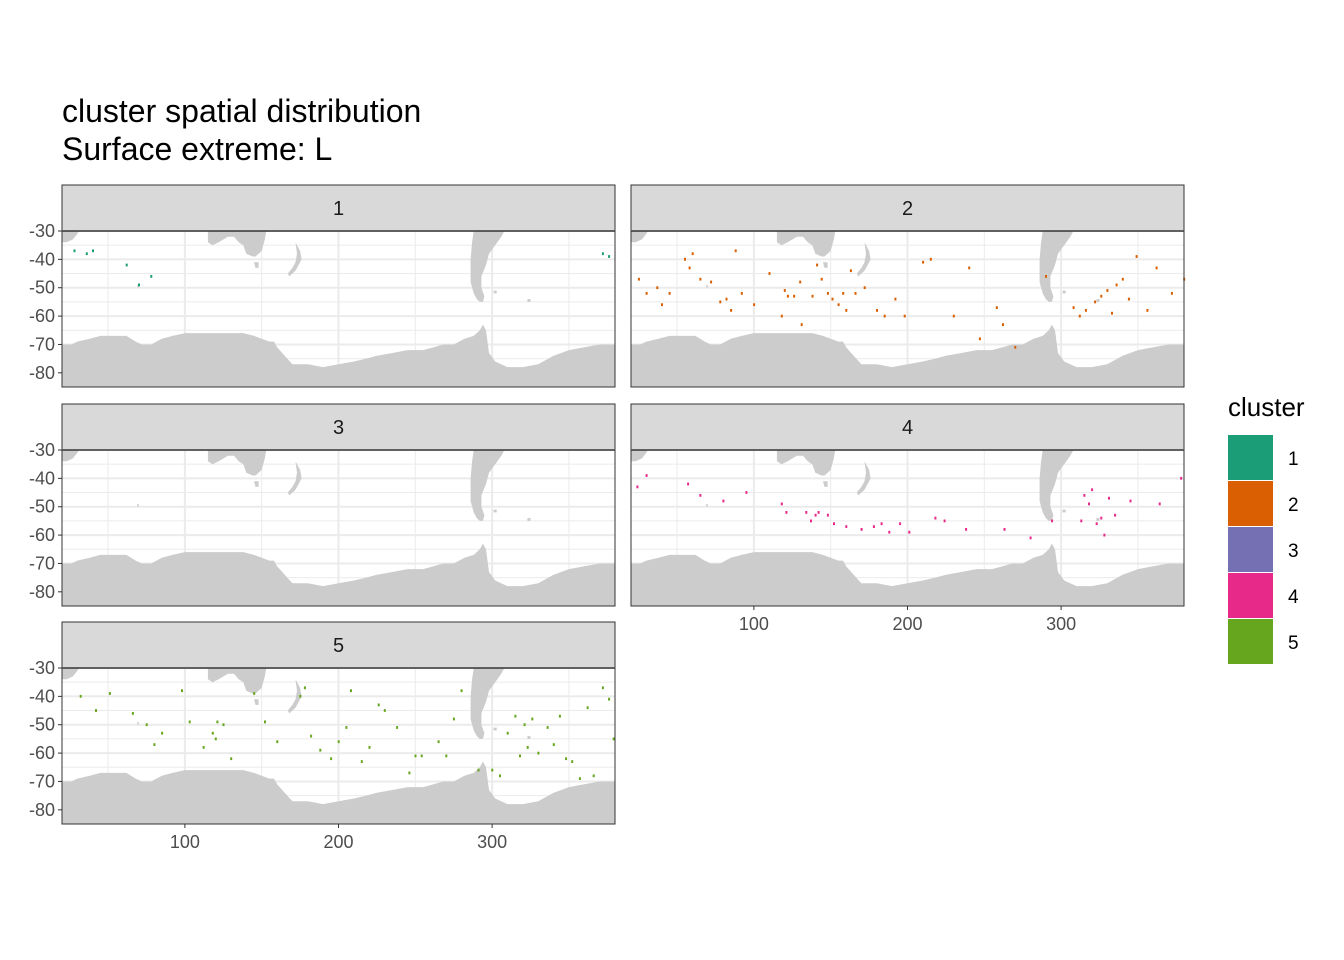 Image resolution: width=1344 pixels, height=960 pixels. I want to click on y-tick-label: -40, so click(42, 696).